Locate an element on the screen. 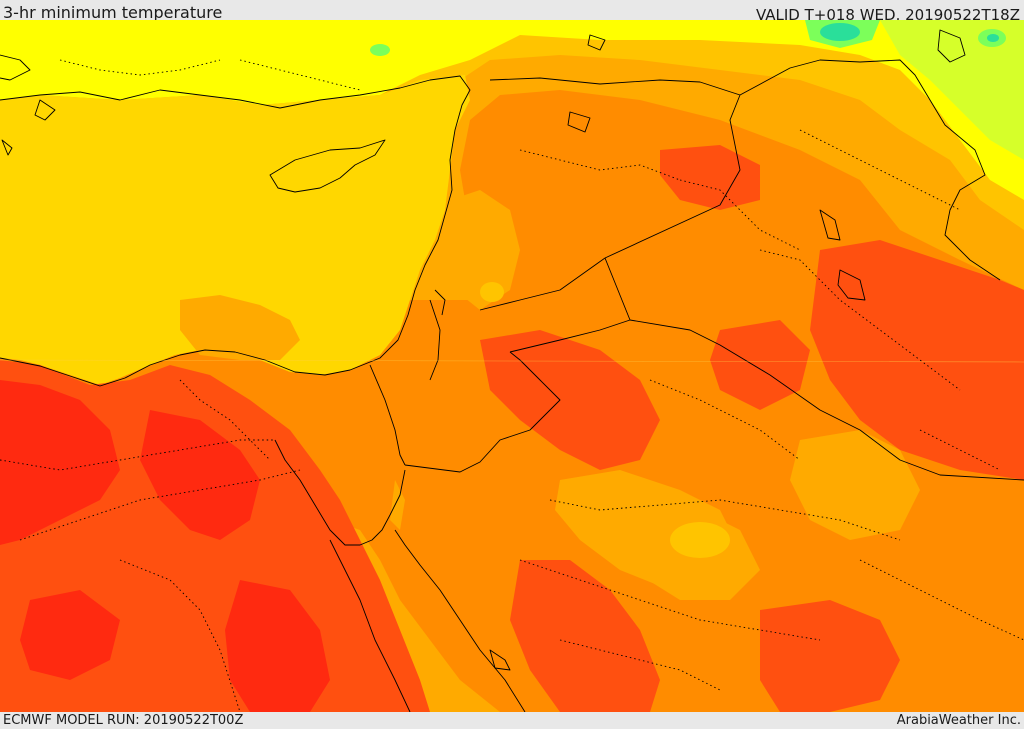 Image resolution: width=1024 pixels, height=729 pixels. levant-light-orange-strip is located at coordinates (482, 250).